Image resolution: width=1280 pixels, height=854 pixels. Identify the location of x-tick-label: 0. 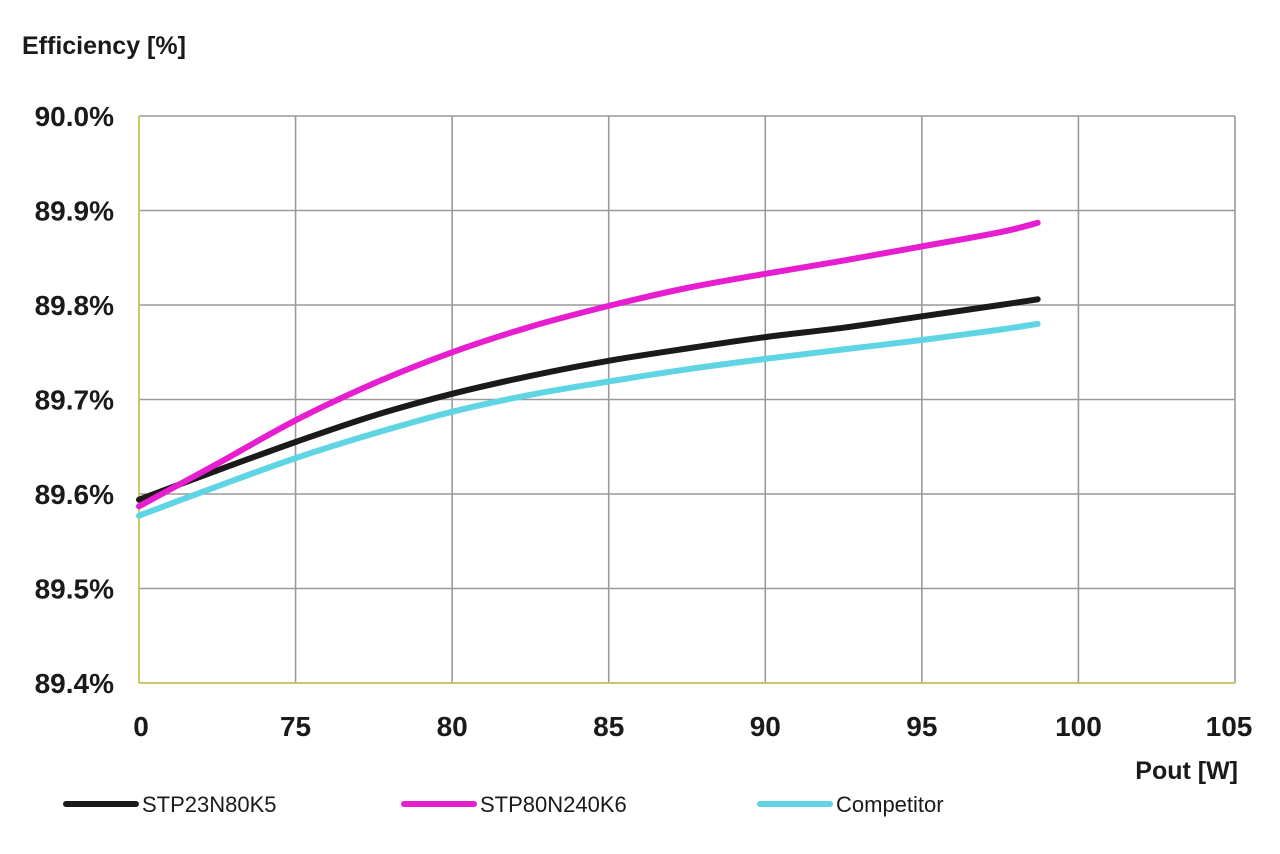
(141, 726).